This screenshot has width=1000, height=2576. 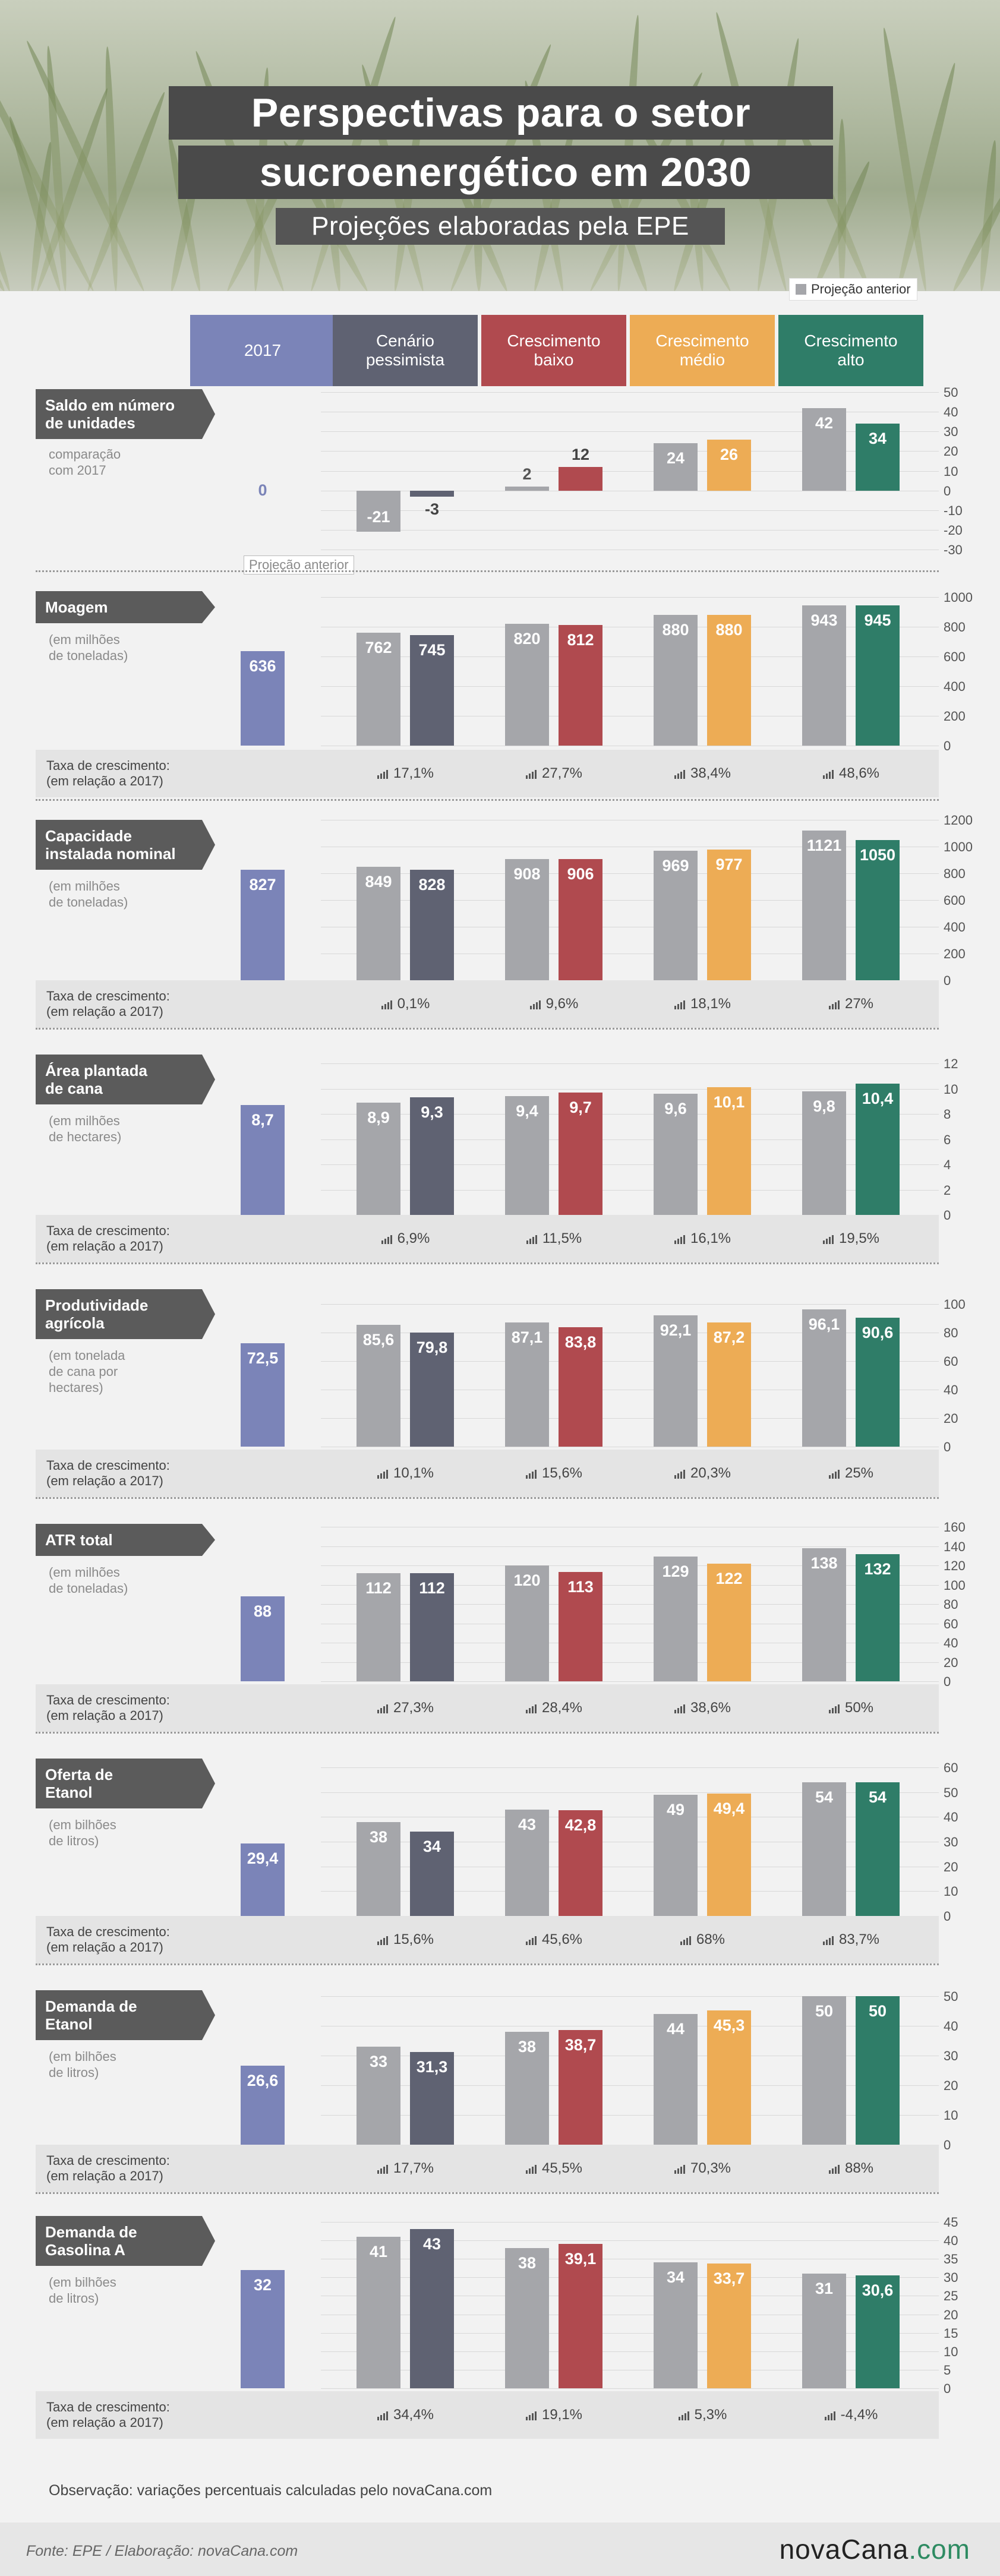 What do you see at coordinates (951, 1063) in the screenshot?
I see `y-tick-label: 12` at bounding box center [951, 1063].